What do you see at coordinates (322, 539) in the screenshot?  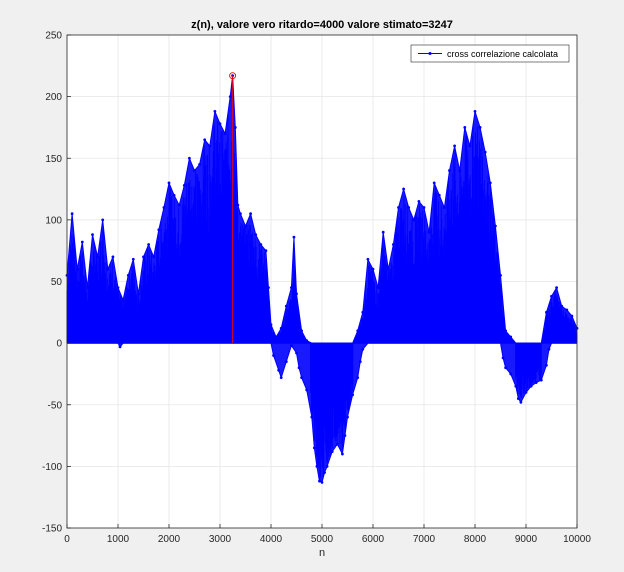 I see `x-tick-label: 5000` at bounding box center [322, 539].